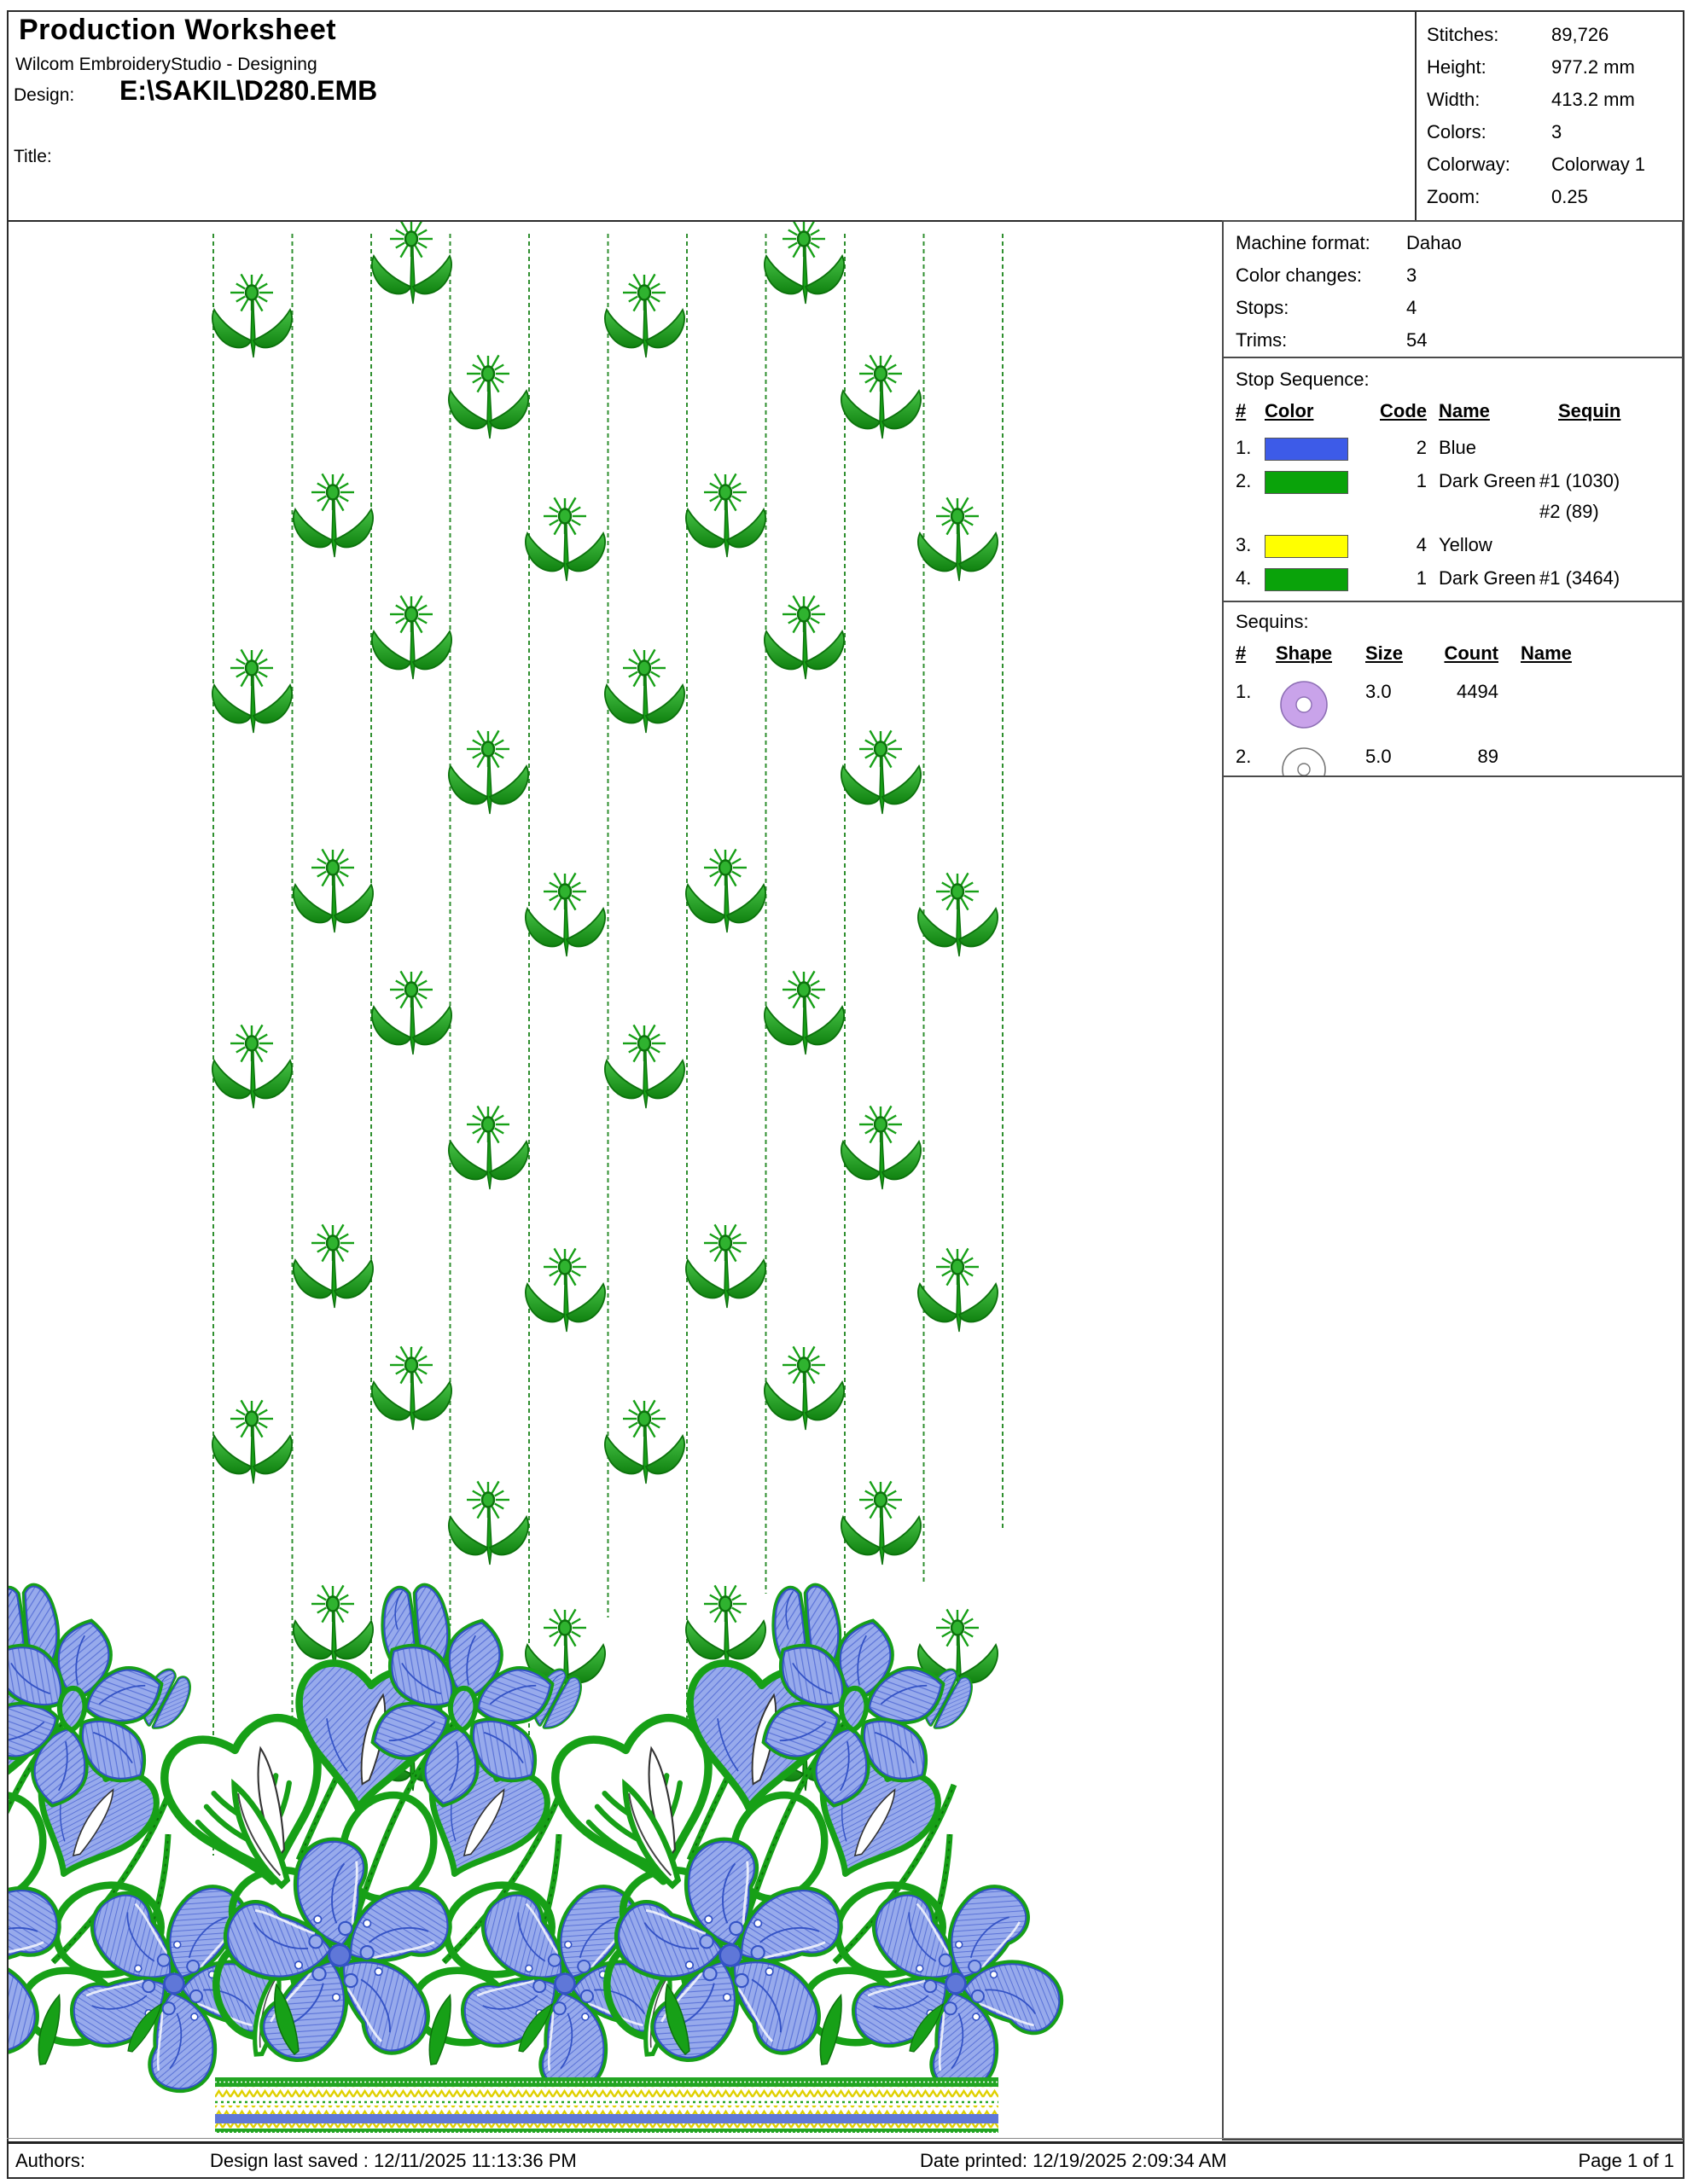 The width and height of the screenshot is (1693, 2184). I want to click on thread-code: 2, so click(1421, 448).